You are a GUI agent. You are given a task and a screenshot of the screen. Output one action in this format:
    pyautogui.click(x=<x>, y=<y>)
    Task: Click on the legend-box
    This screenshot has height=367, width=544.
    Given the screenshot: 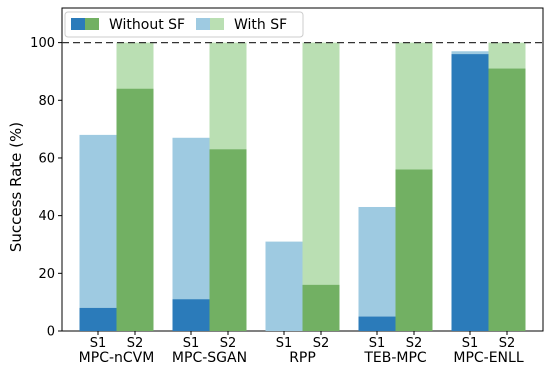 What is the action you would take?
    pyautogui.click(x=184, y=24)
    